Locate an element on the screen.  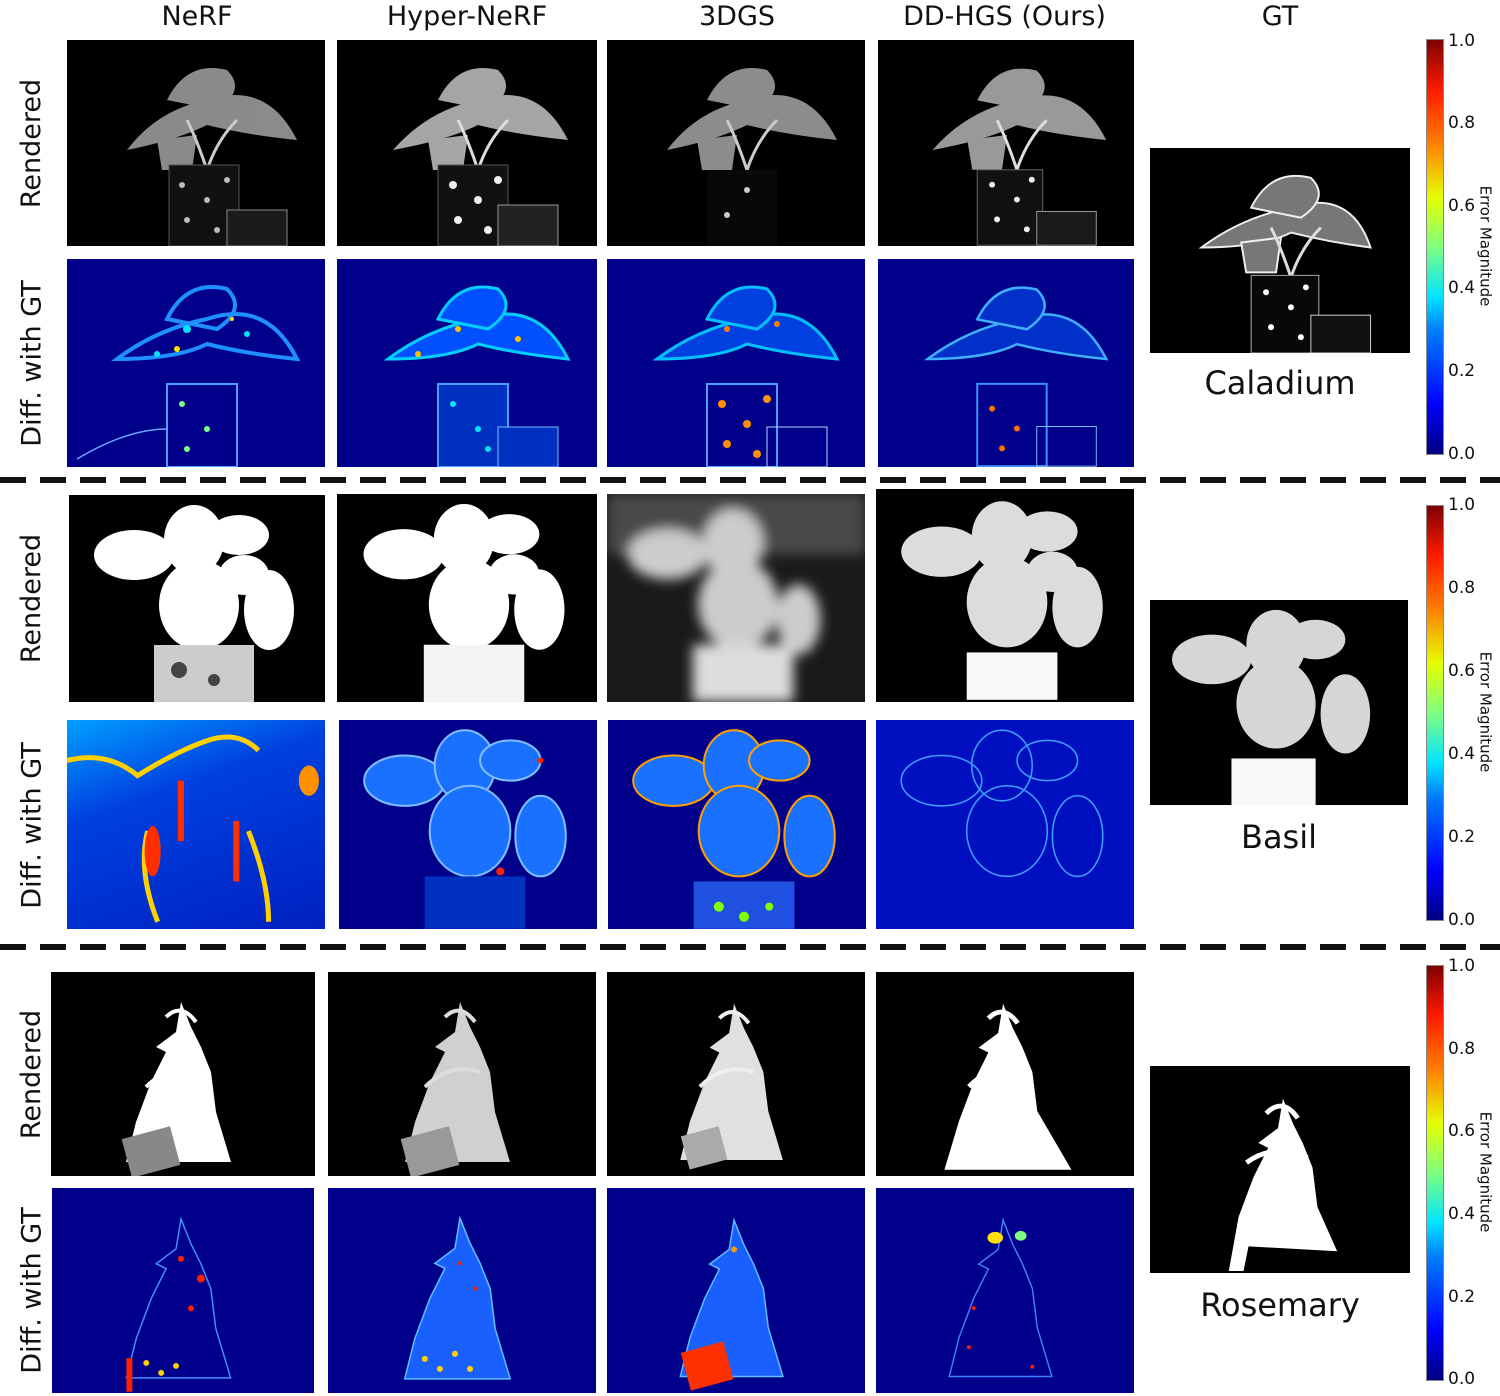
caladium-ddhgs-diff is located at coordinates (1006, 363).